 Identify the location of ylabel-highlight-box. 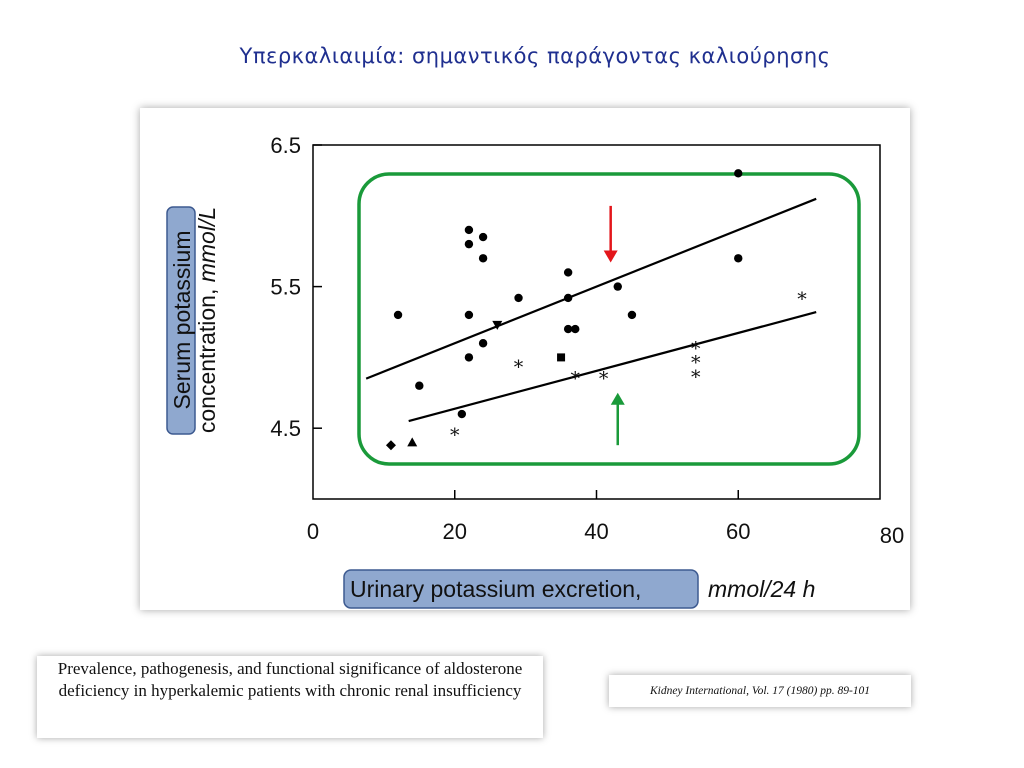
(181, 320).